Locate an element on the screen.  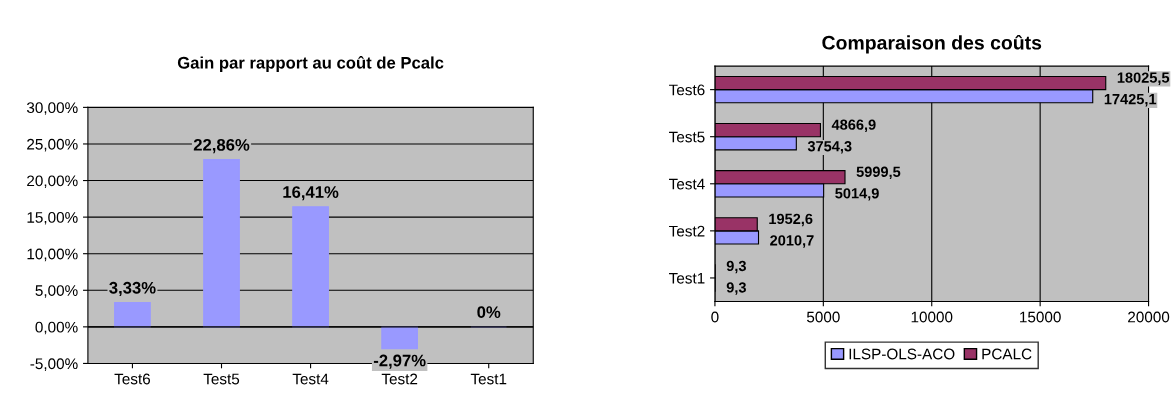
y-tick-label: 0,00% is located at coordinates (56, 328).